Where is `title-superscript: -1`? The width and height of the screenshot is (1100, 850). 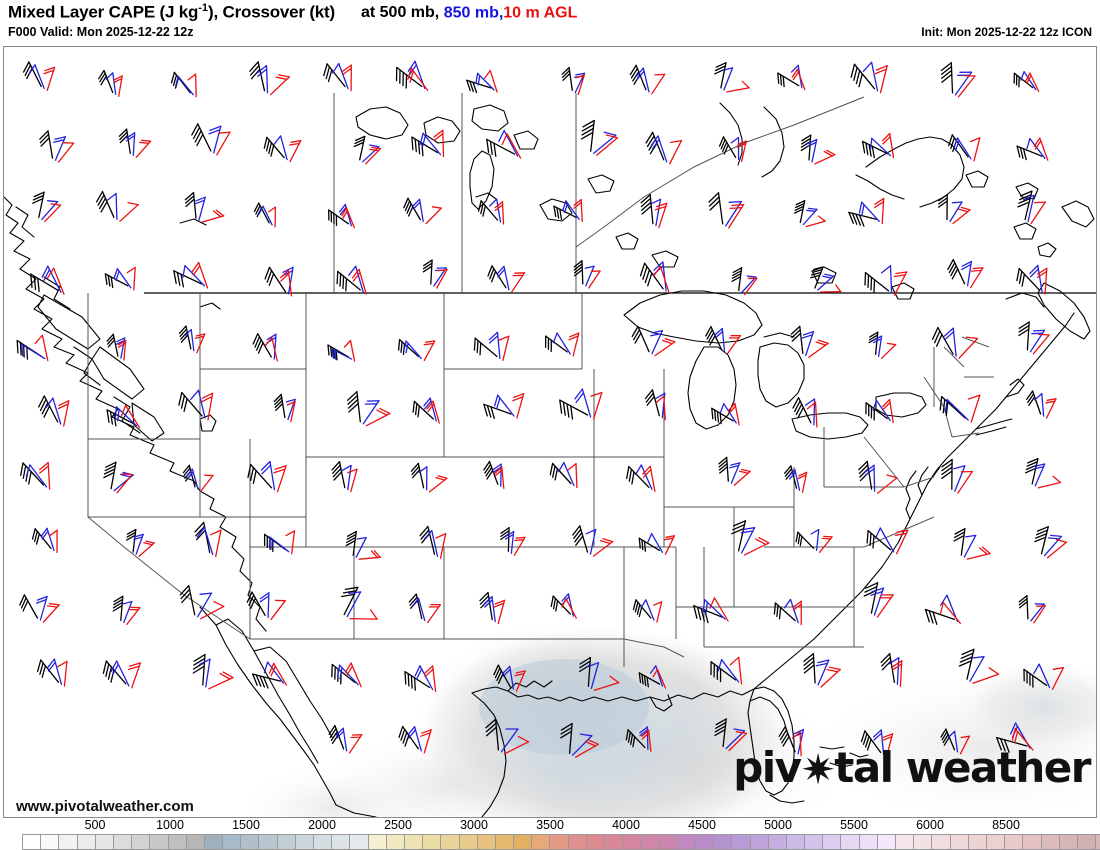 title-superscript: -1 is located at coordinates (203, 8).